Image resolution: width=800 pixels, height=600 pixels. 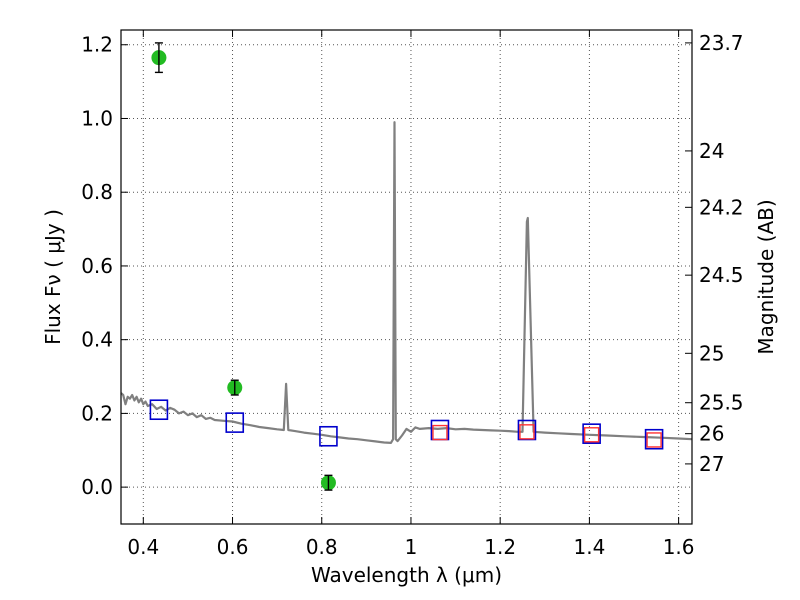 What do you see at coordinates (721, 403) in the screenshot?
I see `mag-tick-label: 25.5` at bounding box center [721, 403].